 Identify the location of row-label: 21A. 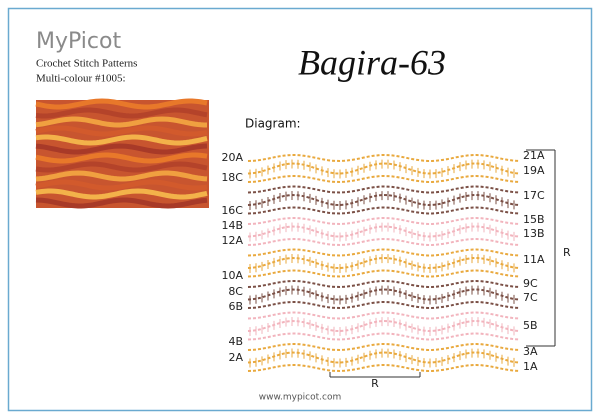
(534, 155).